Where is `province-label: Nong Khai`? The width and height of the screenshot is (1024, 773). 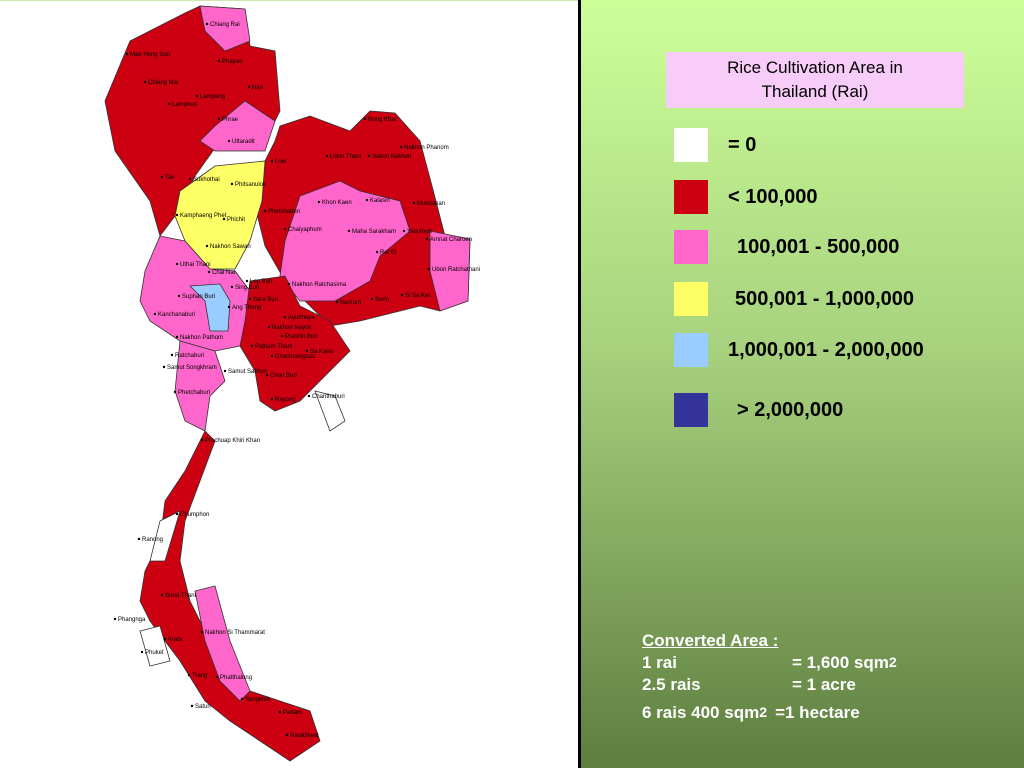
province-label: Nong Khai is located at coordinates (382, 120).